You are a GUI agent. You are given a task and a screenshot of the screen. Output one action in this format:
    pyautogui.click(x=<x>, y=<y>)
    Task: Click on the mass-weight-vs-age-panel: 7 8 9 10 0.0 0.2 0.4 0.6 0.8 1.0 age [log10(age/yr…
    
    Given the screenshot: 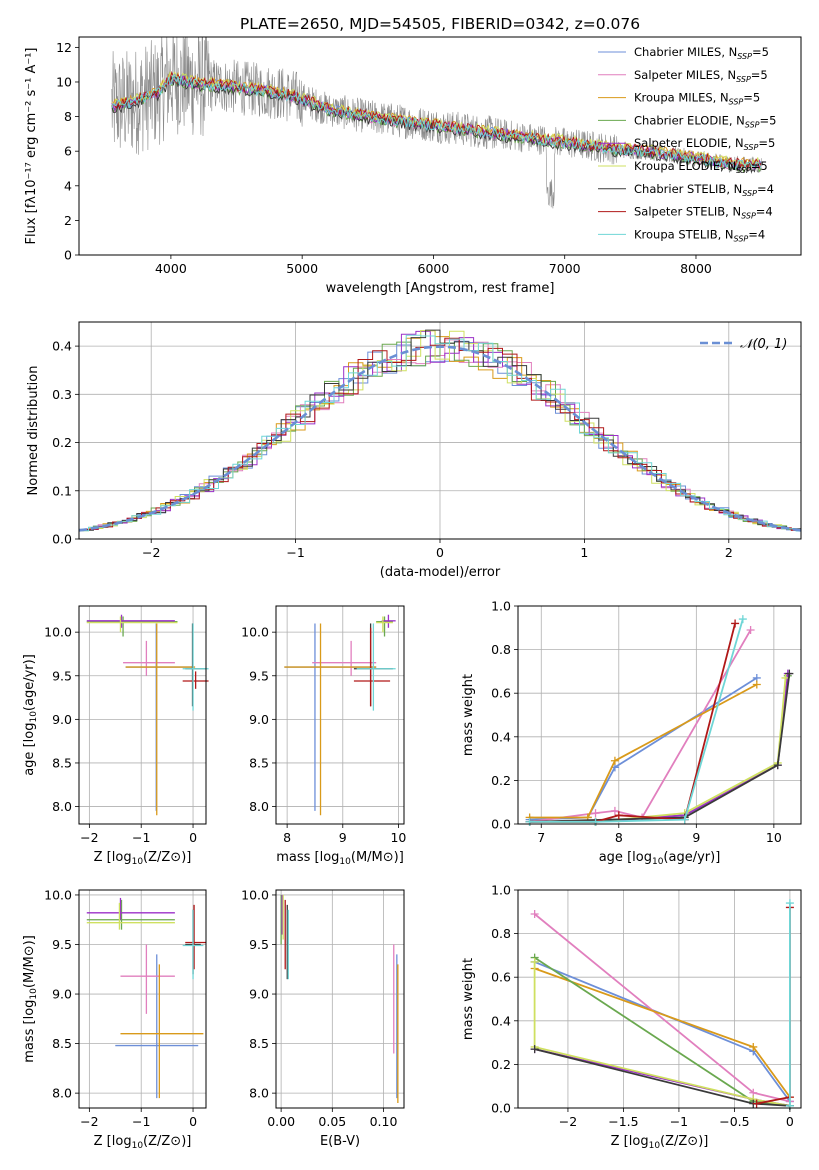 What is the action you would take?
    pyautogui.click(x=631, y=733)
    